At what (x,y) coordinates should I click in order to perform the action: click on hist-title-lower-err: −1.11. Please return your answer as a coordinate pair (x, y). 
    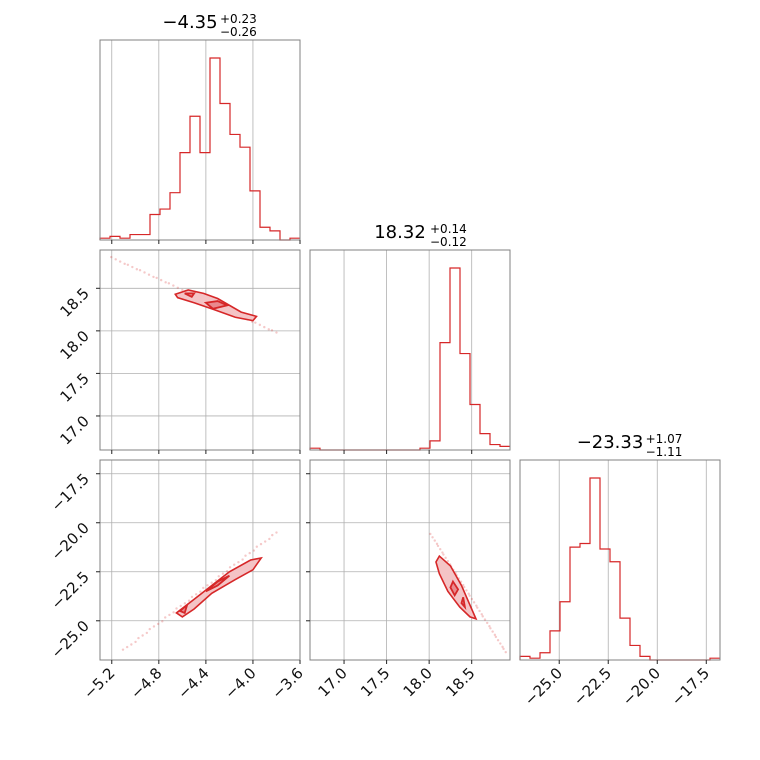
    Looking at the image, I should click on (664, 452).